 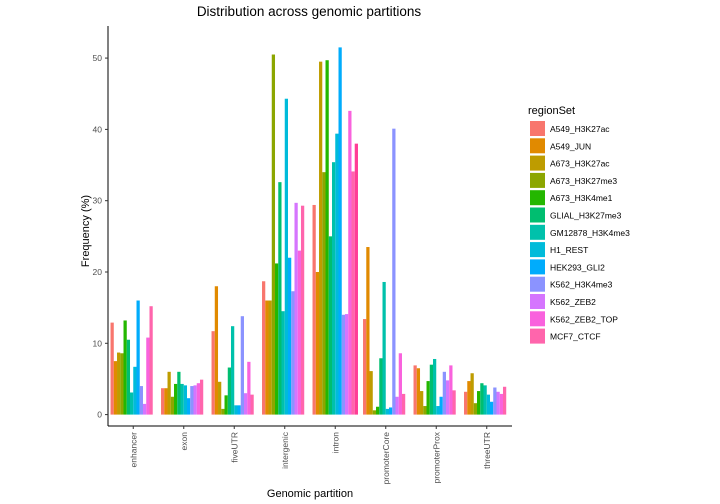 I want to click on y-tick-label: 40, so click(x=98, y=129).